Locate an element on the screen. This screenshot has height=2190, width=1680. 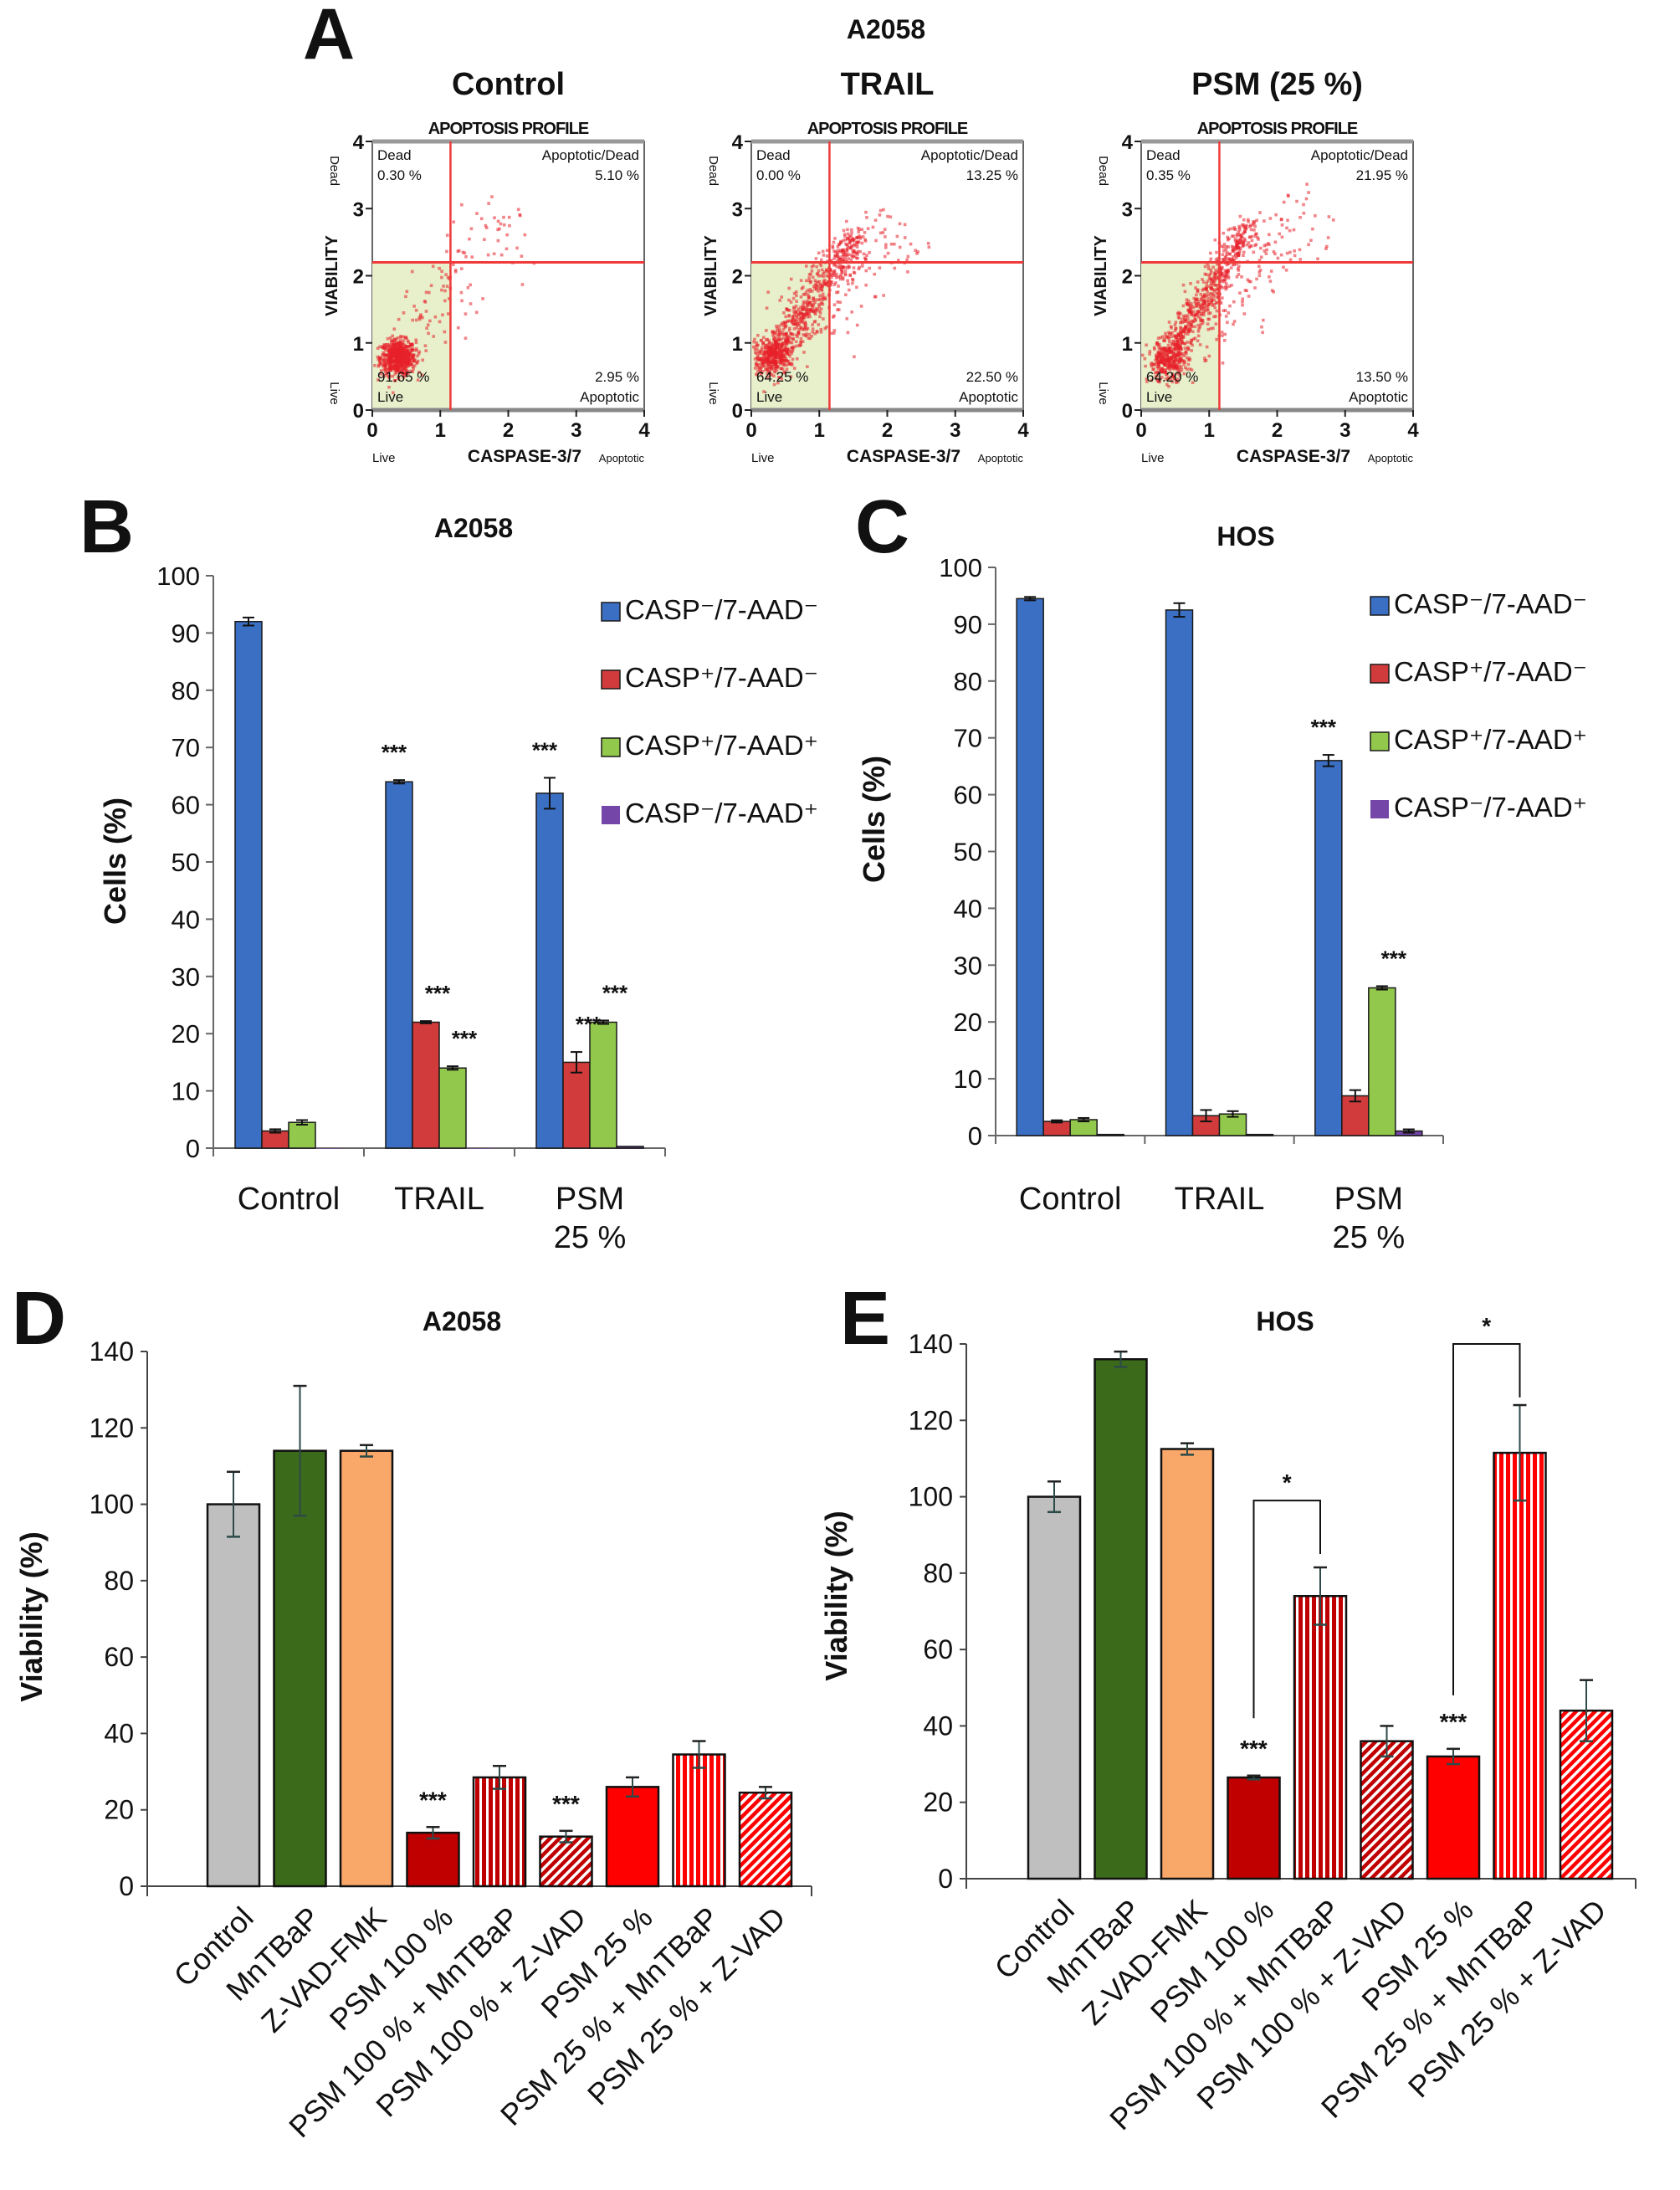
condition-title: Control is located at coordinates (509, 84).